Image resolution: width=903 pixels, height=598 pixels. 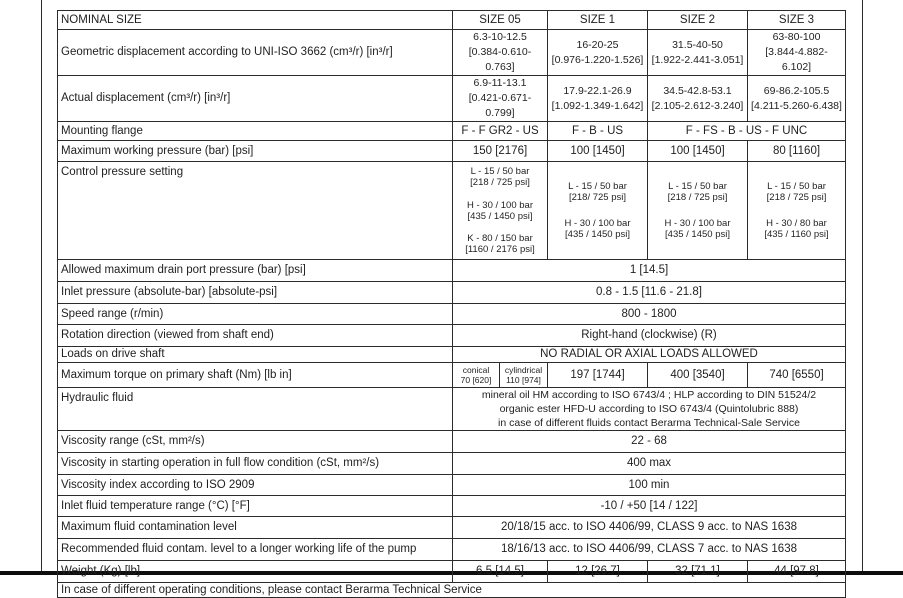 What do you see at coordinates (523, 375) in the screenshot?
I see `value-cell-torque-cylindrical: cylindrical 110 [974]` at bounding box center [523, 375].